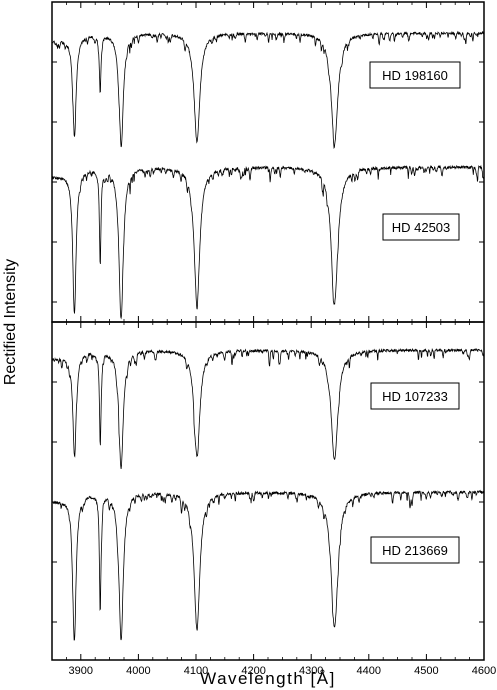 This screenshot has height=690, width=497. I want to click on star-label: HD 107233, so click(415, 396).